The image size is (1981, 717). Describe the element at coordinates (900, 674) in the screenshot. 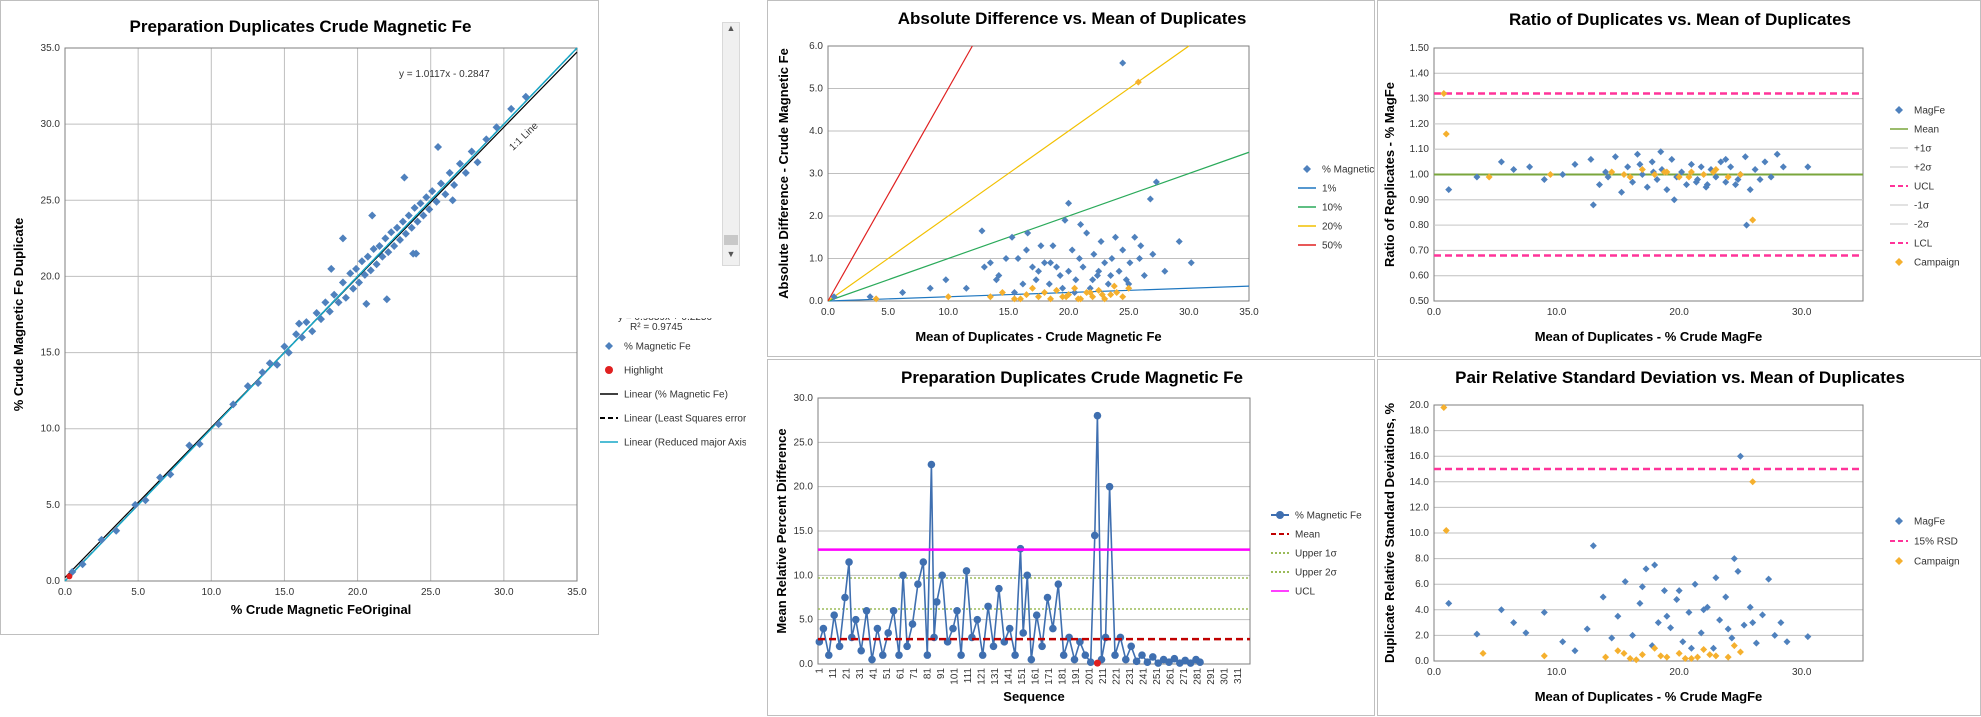

I see `x-tick-label: 61` at that location.